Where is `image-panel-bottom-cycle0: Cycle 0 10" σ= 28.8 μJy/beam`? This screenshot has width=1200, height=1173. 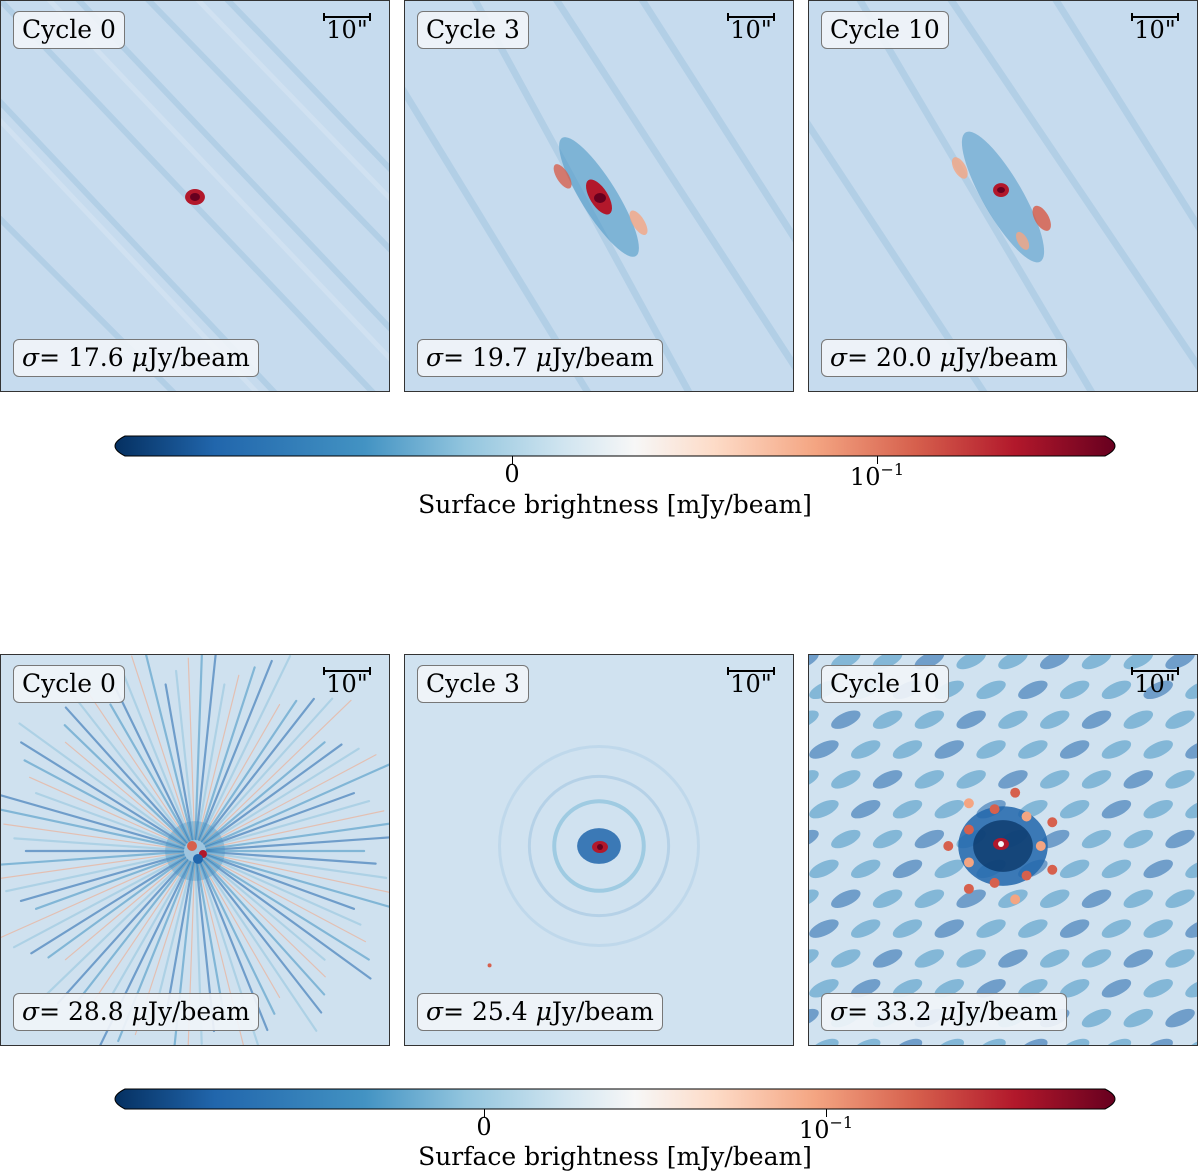 image-panel-bottom-cycle0: Cycle 0 10" σ= 28.8 μJy/beam is located at coordinates (195, 850).